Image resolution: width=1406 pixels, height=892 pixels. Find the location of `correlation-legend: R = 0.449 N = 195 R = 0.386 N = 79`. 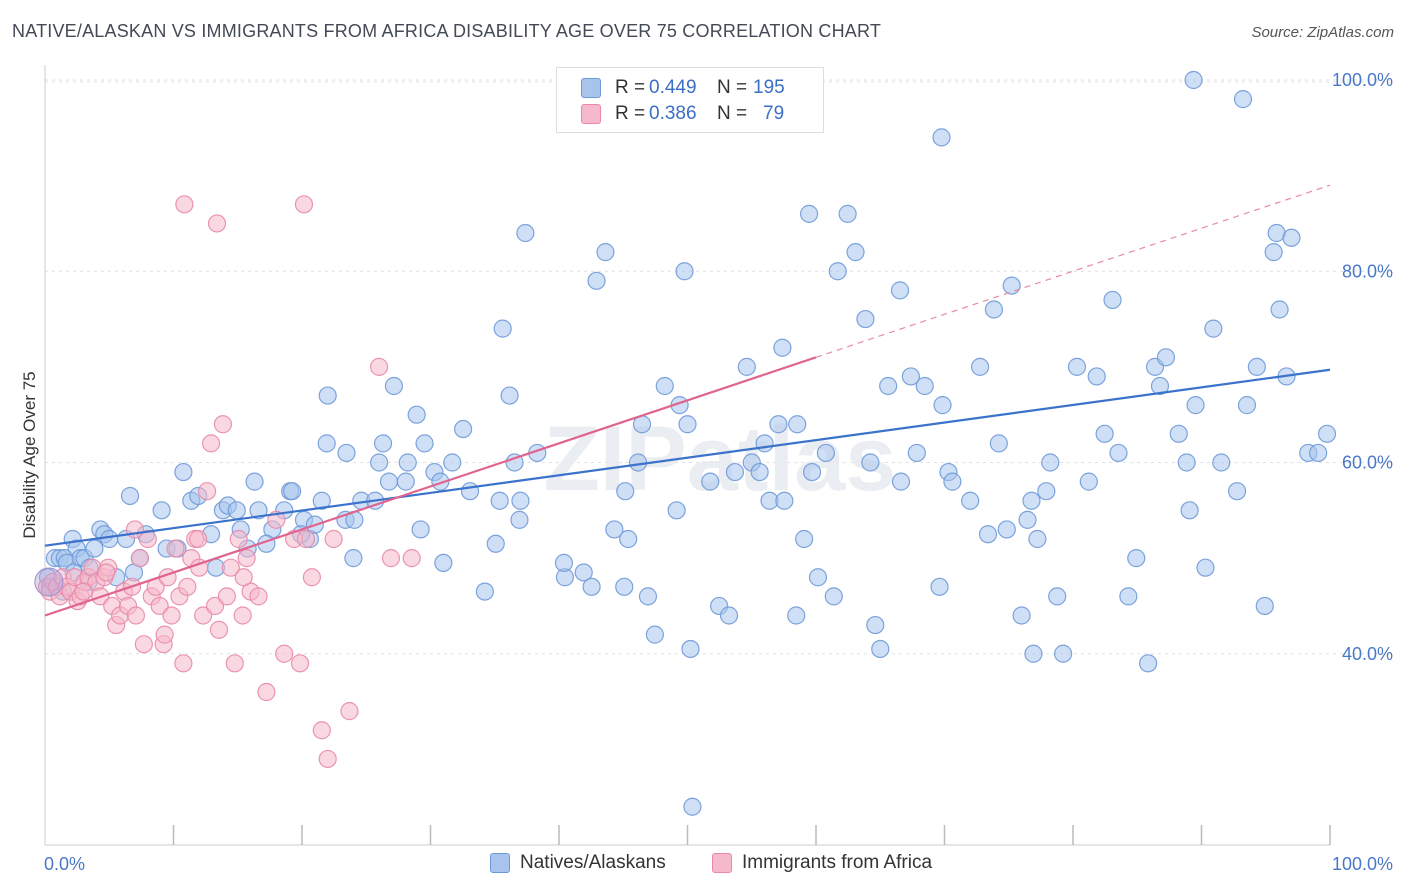

correlation-legend: R = 0.449 N = 195 R = 0.386 N = 79 is located at coordinates (690, 100).